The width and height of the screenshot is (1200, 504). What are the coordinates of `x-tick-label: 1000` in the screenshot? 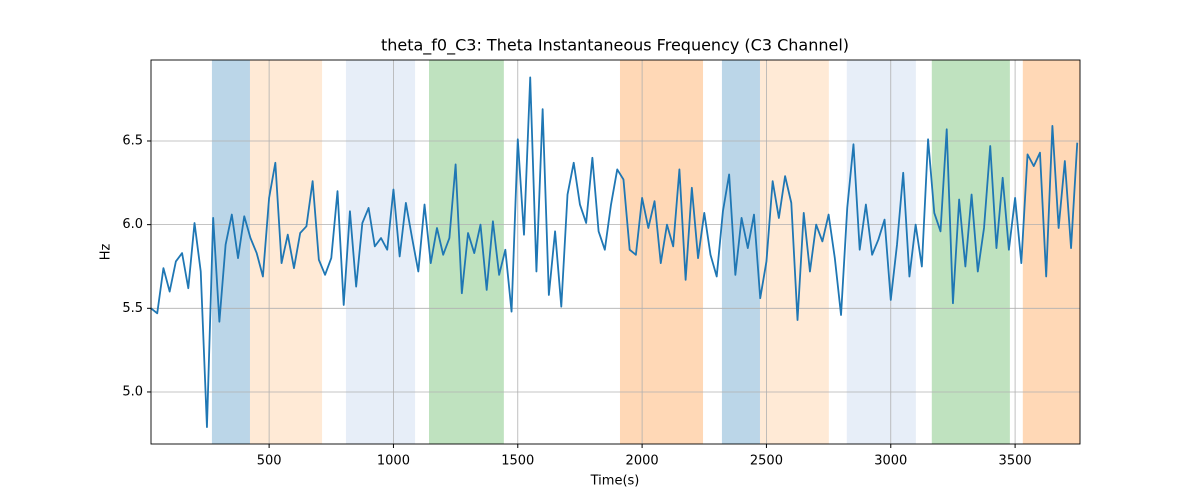 It's located at (393, 461).